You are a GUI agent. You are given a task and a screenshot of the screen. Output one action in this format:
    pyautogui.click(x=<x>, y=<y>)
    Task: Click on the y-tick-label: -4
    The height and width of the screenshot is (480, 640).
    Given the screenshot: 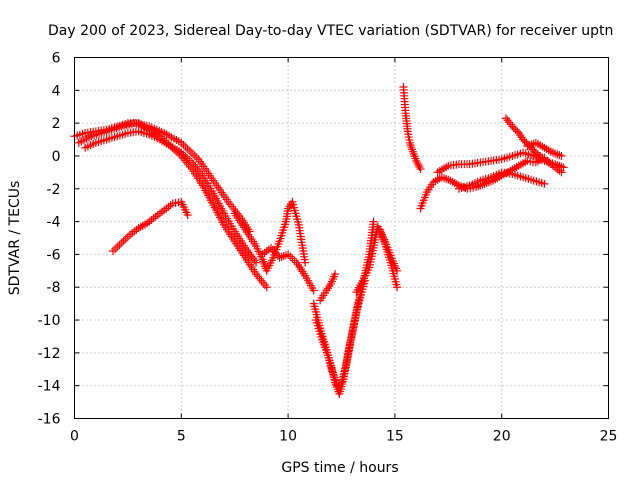 What is the action you would take?
    pyautogui.click(x=54, y=223)
    